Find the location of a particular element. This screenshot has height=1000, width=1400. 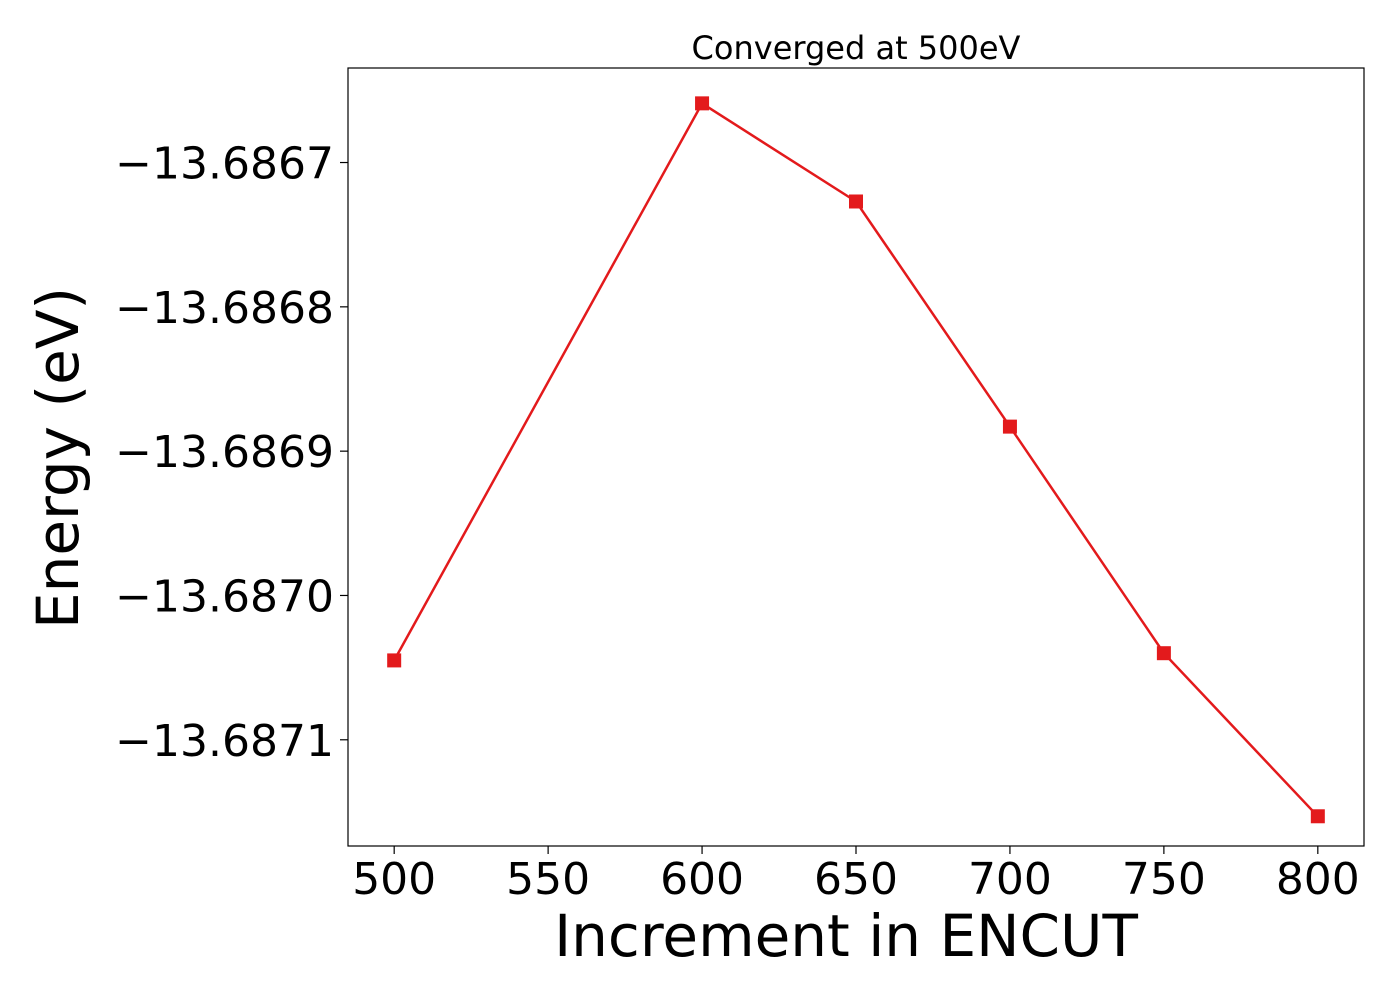

y-tick-label: −13.6869 is located at coordinates (224, 452).